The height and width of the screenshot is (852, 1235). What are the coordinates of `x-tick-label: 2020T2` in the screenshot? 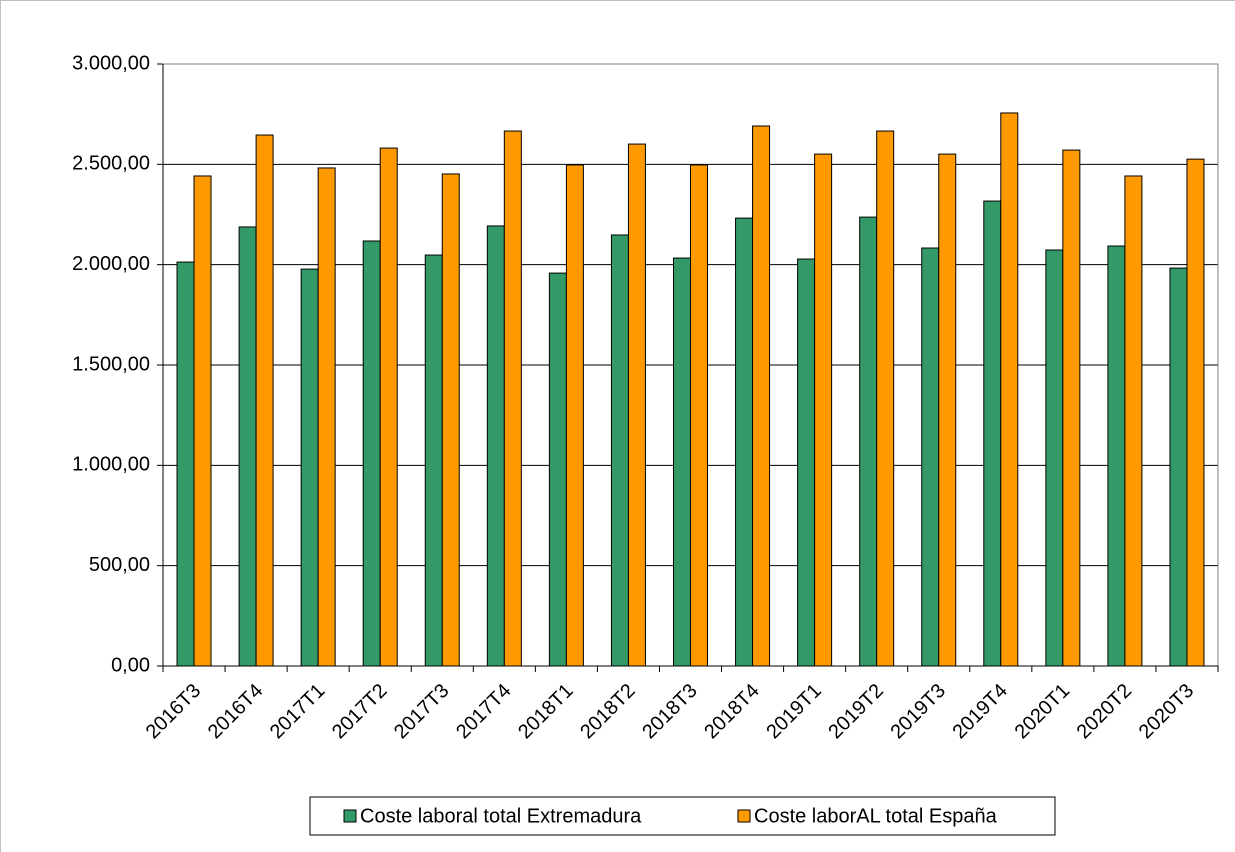 It's located at (1105, 712).